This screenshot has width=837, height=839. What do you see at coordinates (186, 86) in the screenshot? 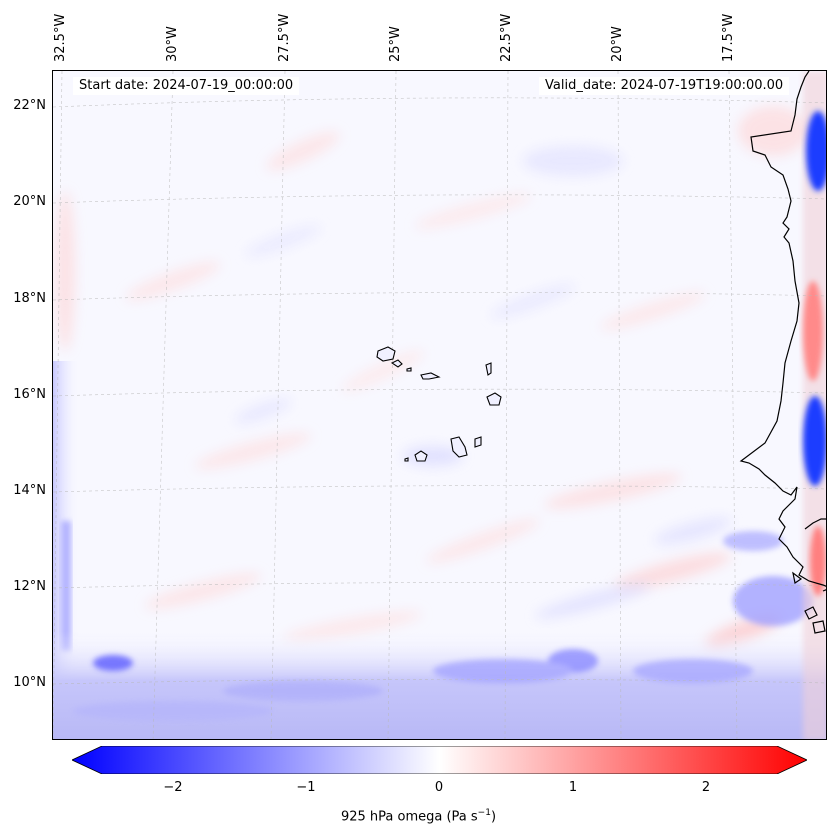
I see `start-date-label: Start date: 2024-07-19_00:00:00` at bounding box center [186, 86].